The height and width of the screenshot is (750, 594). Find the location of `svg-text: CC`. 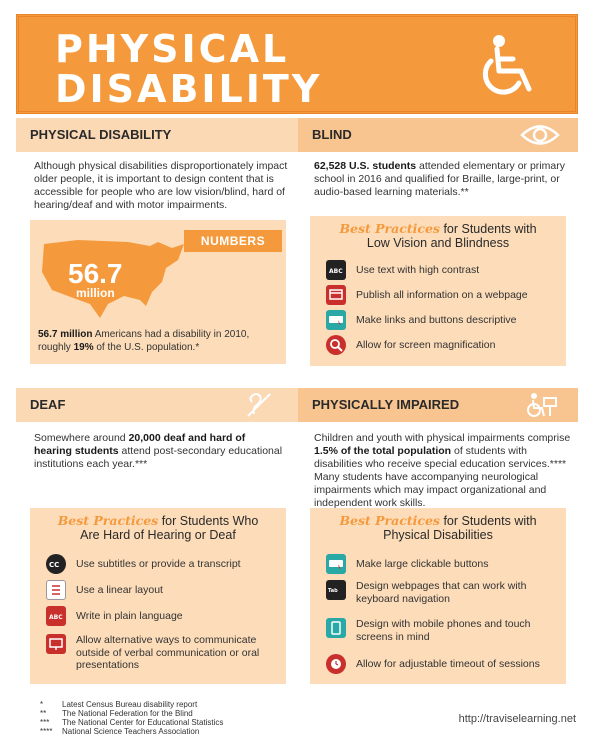

svg-text: CC is located at coordinates (54, 565).